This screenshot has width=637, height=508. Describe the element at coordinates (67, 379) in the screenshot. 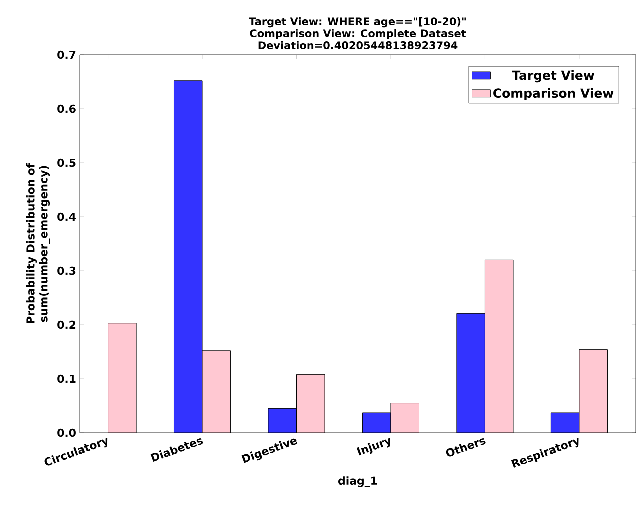

I see `y-tick-label: 0.1` at that location.